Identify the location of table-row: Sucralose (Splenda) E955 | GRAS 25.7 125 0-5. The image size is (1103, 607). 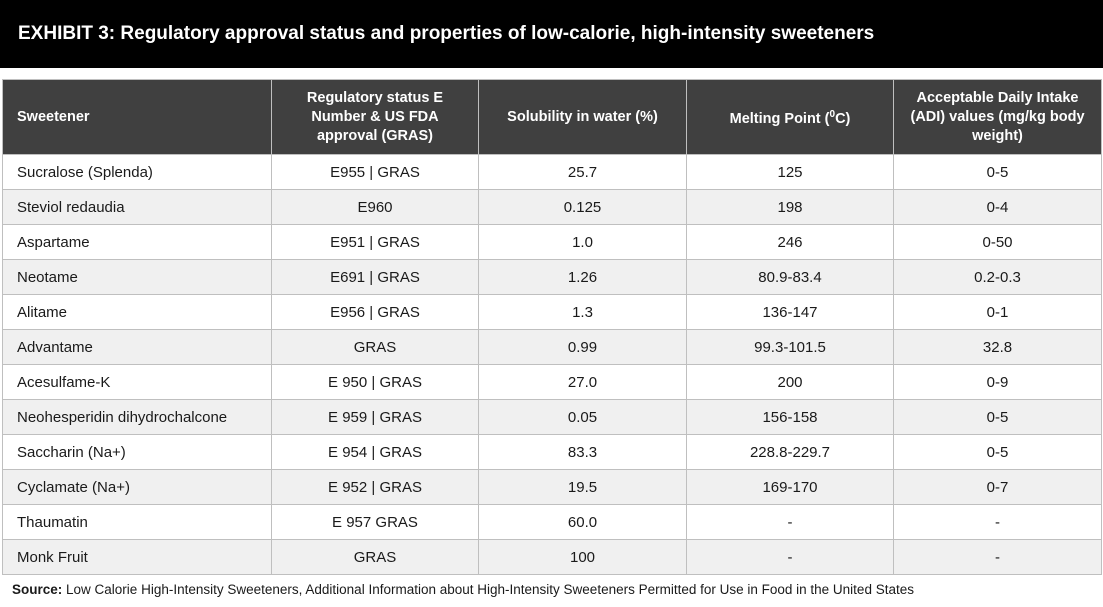
(552, 172).